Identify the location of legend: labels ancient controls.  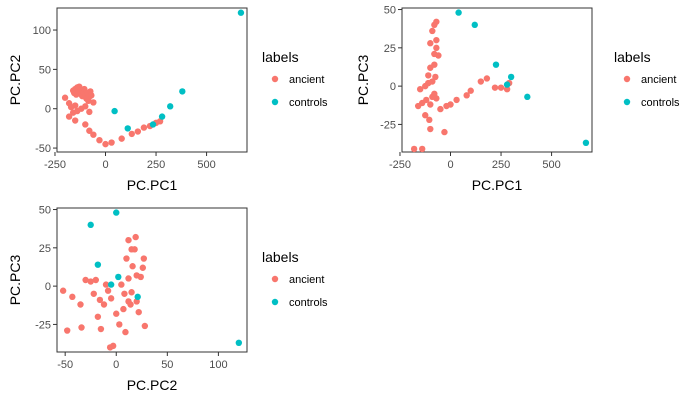
(295, 279).